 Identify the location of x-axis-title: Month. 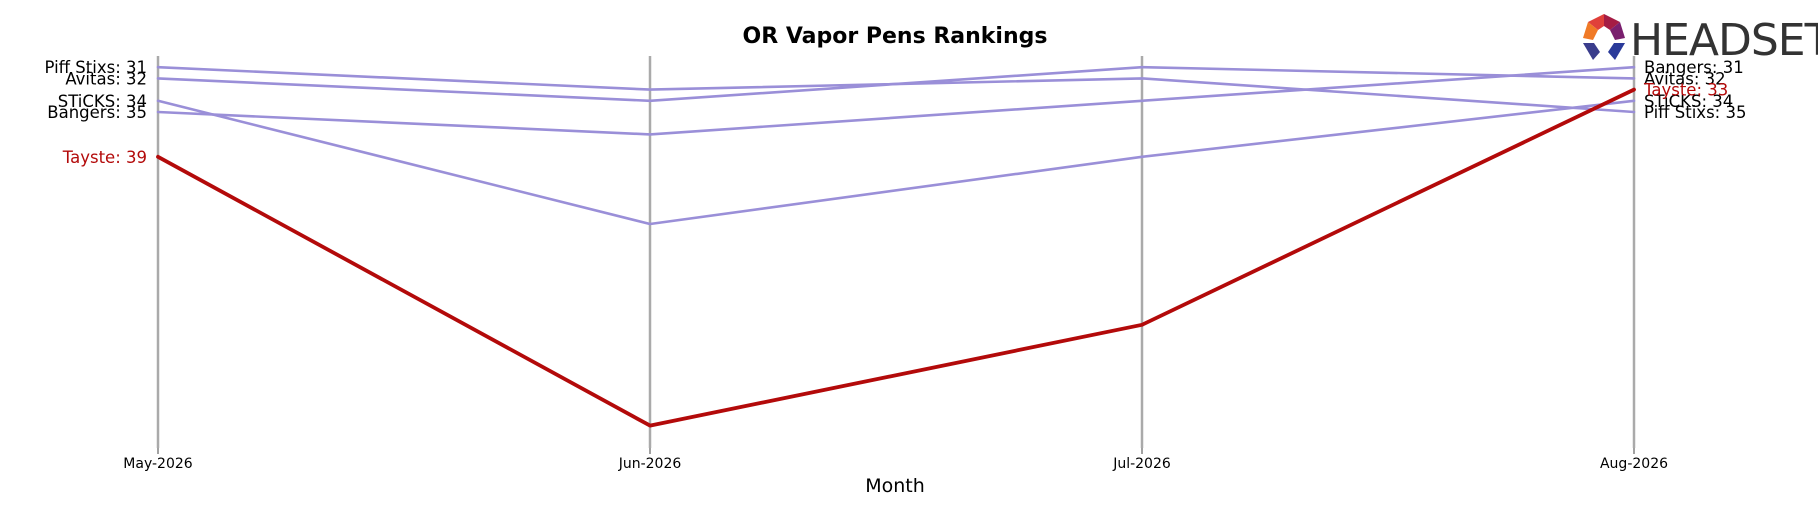
(895, 486).